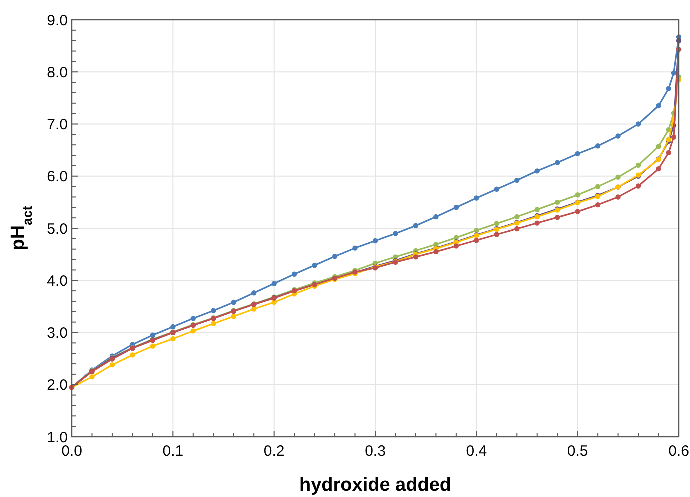 The width and height of the screenshot is (690, 497). I want to click on y-tick-label: 3.0, so click(57, 333).